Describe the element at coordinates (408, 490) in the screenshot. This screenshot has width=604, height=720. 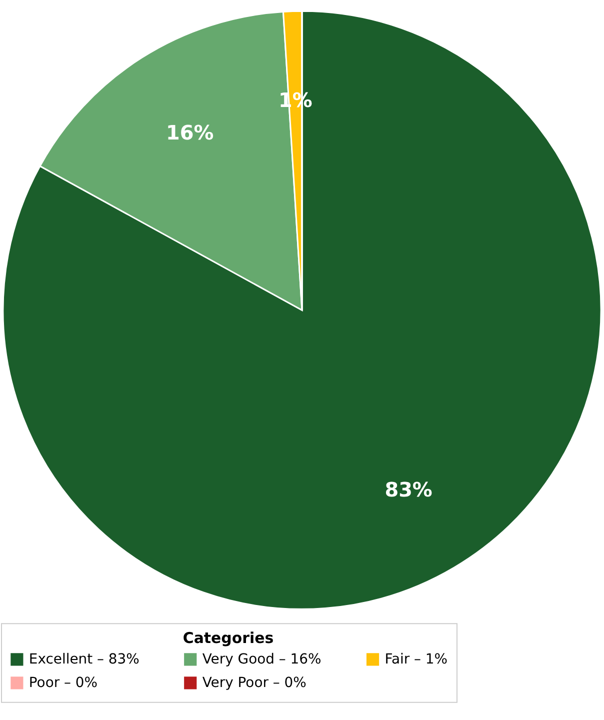
I see `data-label: 83%` at that location.